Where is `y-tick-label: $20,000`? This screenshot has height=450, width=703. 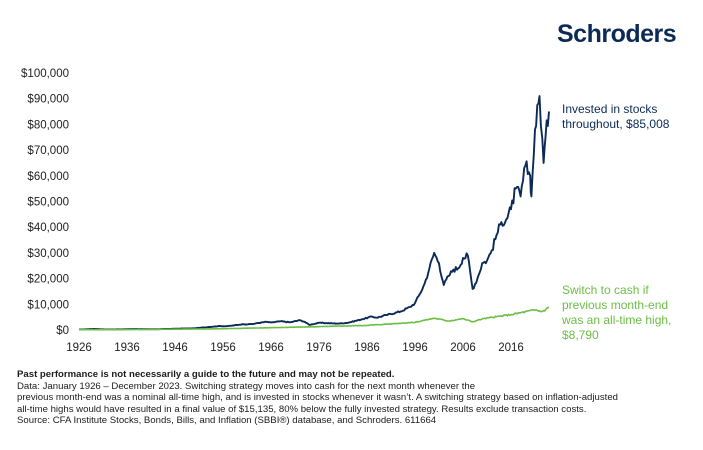 y-tick-label: $20,000 is located at coordinates (48, 280).